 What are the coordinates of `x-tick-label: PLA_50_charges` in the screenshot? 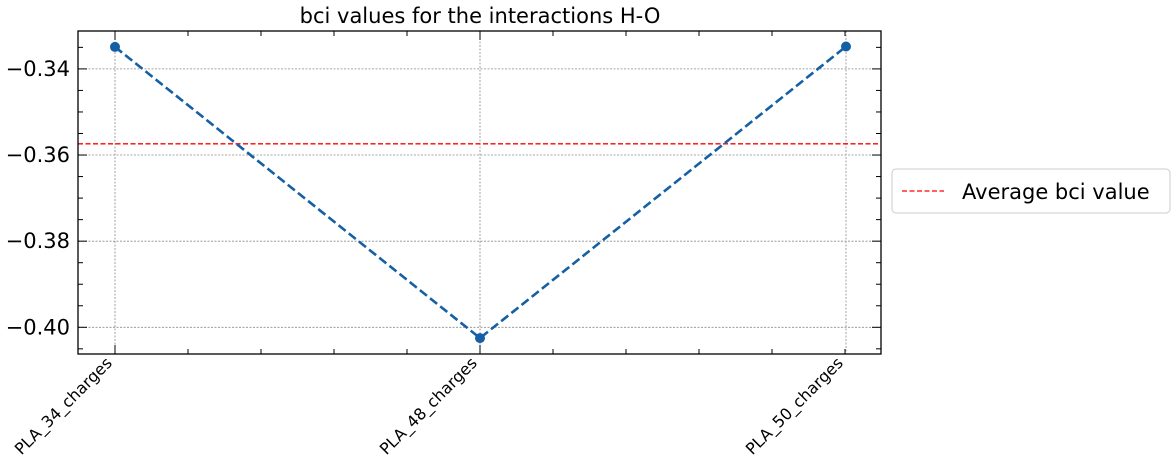 It's located at (795, 406).